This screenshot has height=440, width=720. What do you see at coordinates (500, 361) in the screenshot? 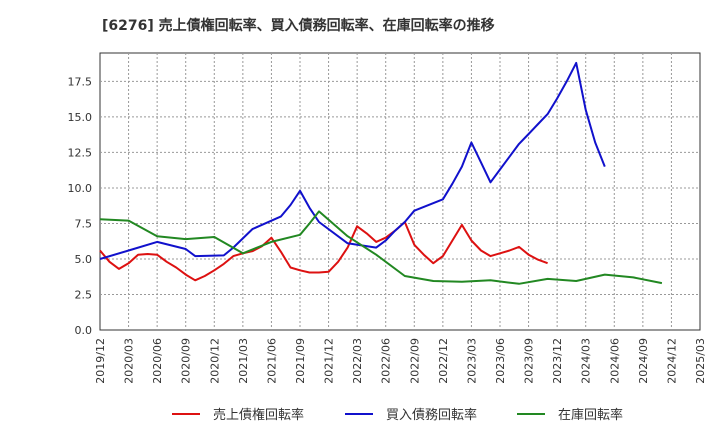
I see `x-tick-label: 2023/06` at bounding box center [500, 361].